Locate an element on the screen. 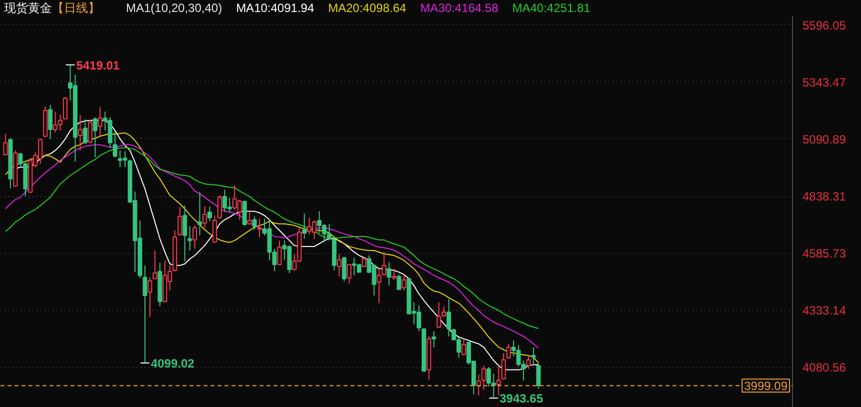 Image resolution: width=861 pixels, height=407 pixels. y-tick-label: 5343.47 is located at coordinates (824, 82).